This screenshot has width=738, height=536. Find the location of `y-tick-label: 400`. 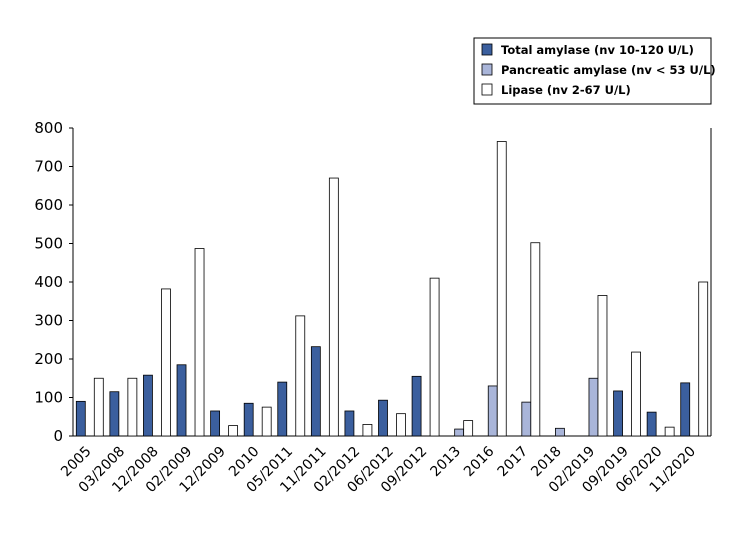

y-tick-label: 400 is located at coordinates (48, 282).